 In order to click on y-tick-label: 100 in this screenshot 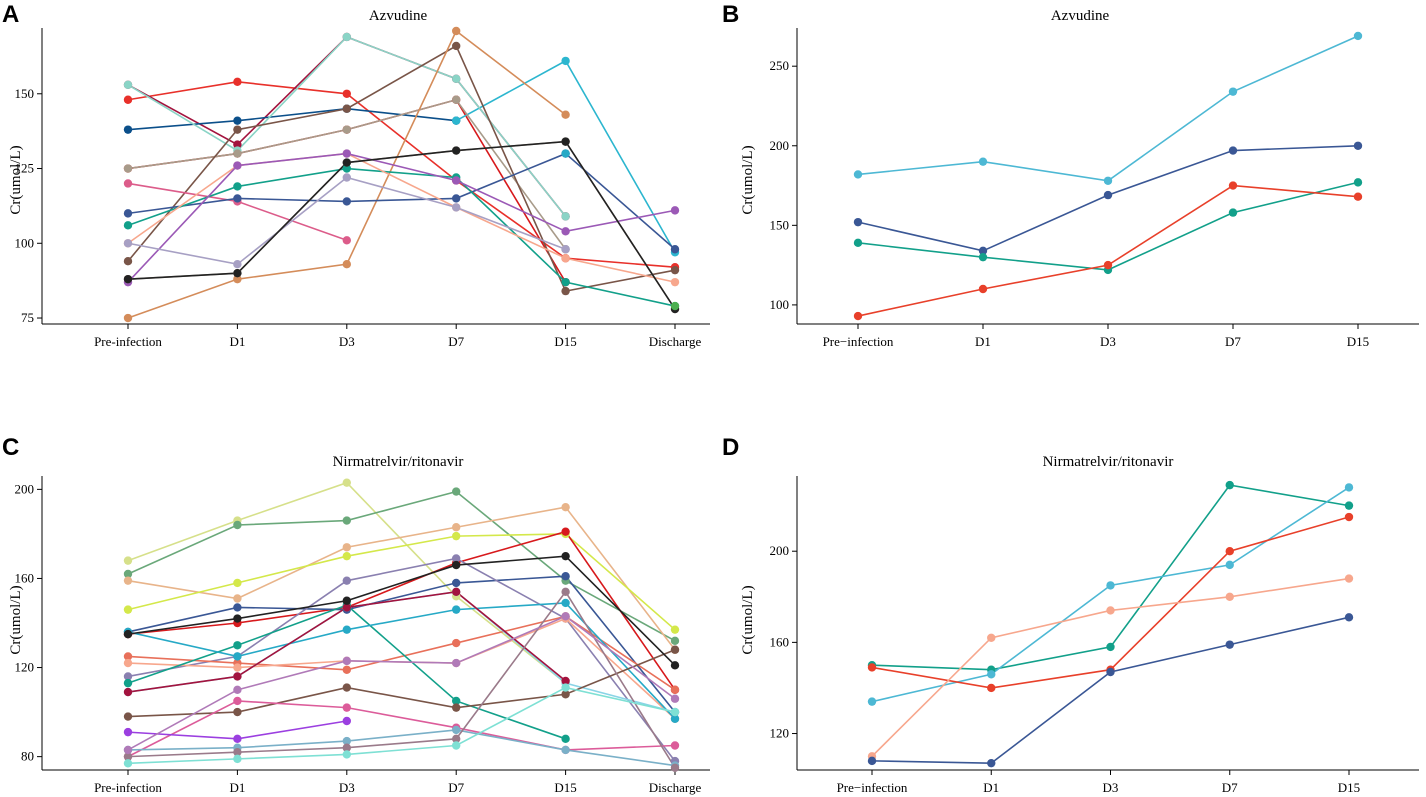, I will do `click(25, 242)`.